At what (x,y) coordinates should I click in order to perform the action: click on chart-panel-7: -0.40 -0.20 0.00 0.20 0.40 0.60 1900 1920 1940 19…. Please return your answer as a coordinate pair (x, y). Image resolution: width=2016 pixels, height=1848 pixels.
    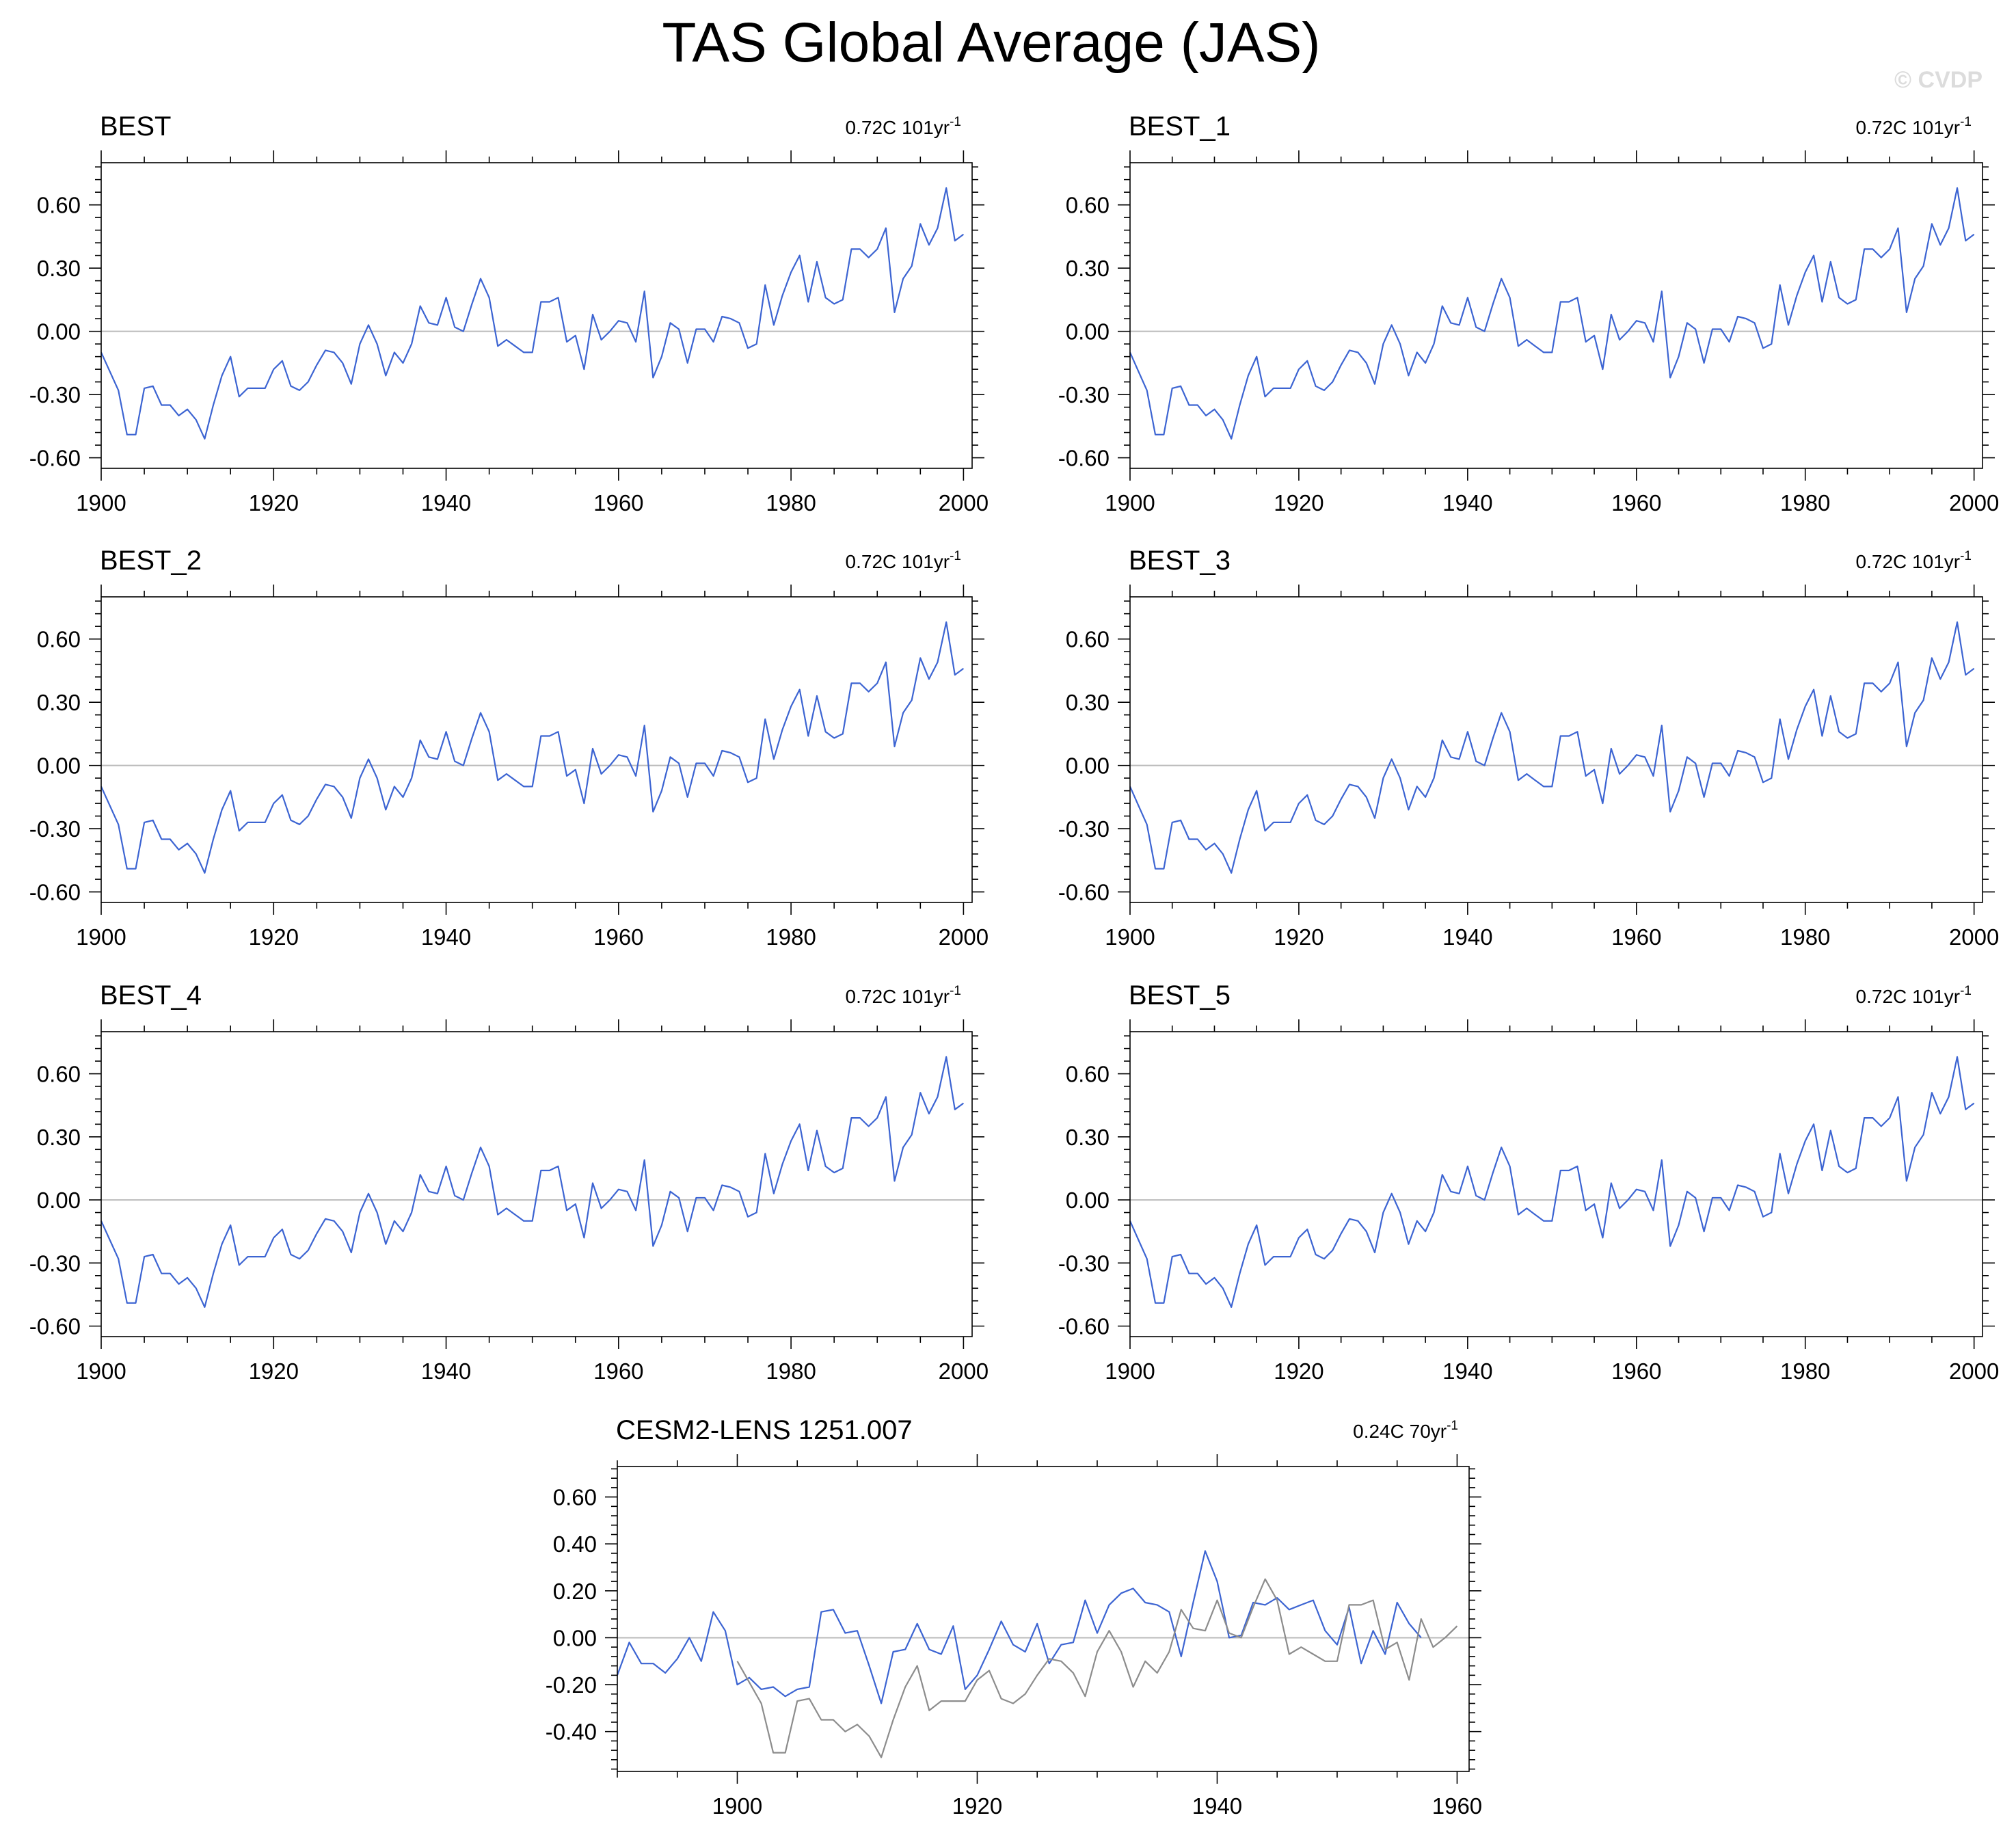
    Looking at the image, I should click on (1014, 1617).